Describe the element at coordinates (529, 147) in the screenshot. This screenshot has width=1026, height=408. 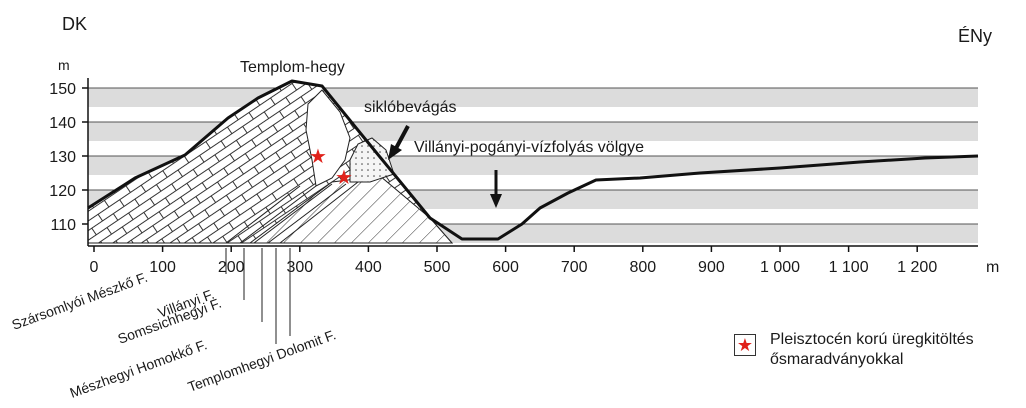
I see `valley-label: Villányi-pogányi-vízfolyás völgye` at that location.